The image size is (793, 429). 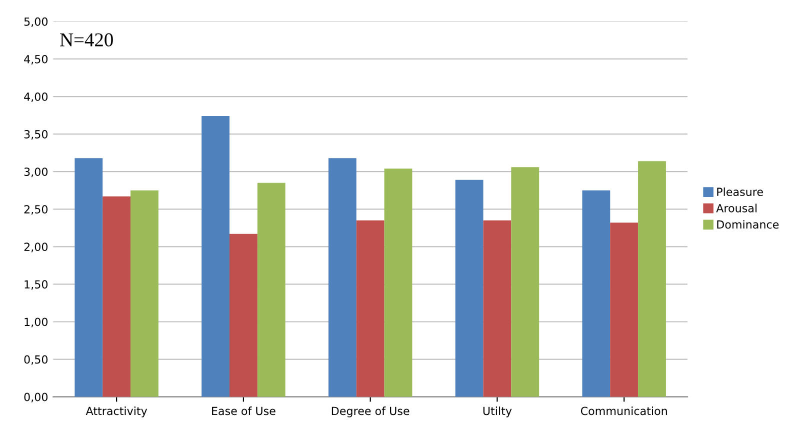 What do you see at coordinates (623, 411) in the screenshot?
I see `x-tick-label: Communication` at bounding box center [623, 411].